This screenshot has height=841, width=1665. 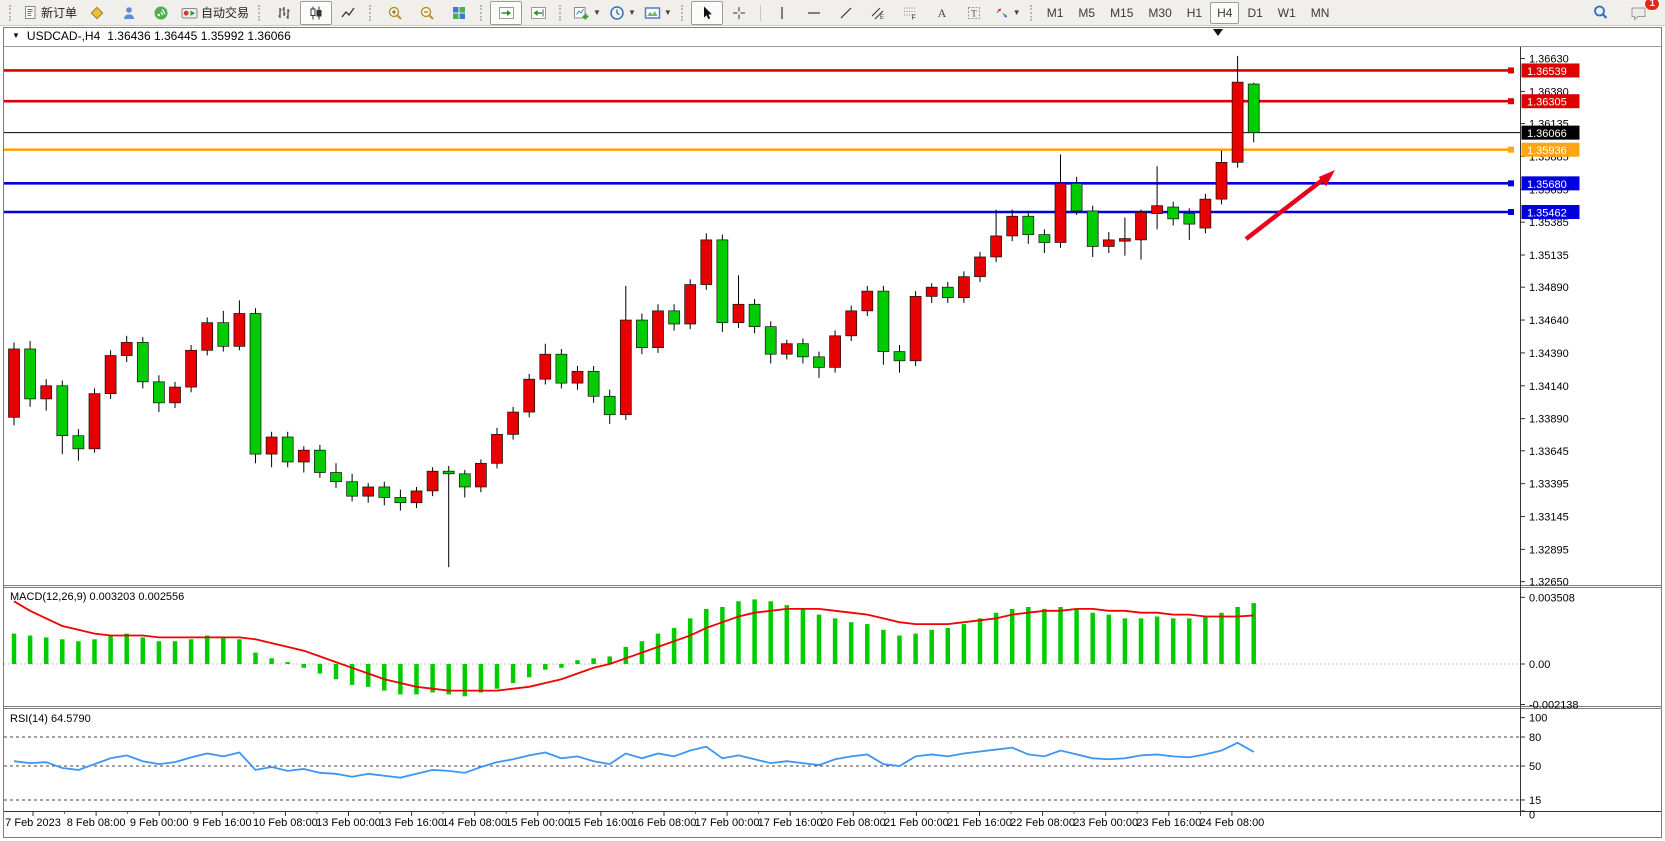 I want to click on level-price-label: 1.35462, so click(x=1550, y=212).